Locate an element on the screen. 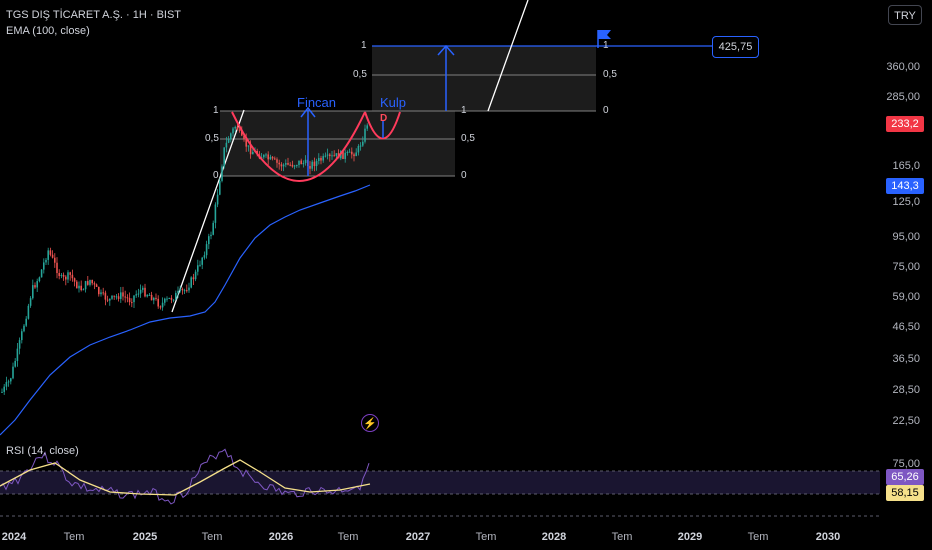 The width and height of the screenshot is (932, 550). cup-arrow-head is located at coordinates (308, 112).